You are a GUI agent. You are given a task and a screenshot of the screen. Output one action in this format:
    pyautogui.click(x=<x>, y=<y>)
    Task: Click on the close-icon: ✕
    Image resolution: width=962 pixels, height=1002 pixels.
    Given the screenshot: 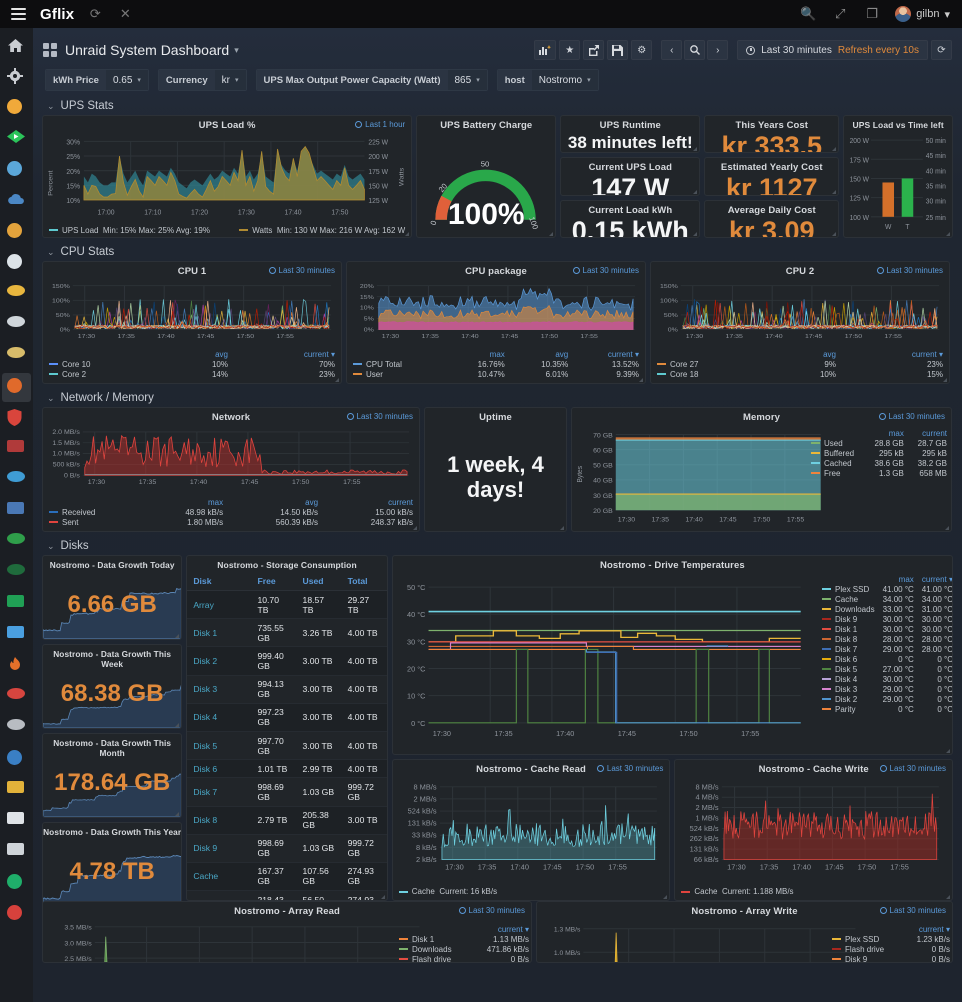 What is the action you would take?
    pyautogui.click(x=125, y=13)
    